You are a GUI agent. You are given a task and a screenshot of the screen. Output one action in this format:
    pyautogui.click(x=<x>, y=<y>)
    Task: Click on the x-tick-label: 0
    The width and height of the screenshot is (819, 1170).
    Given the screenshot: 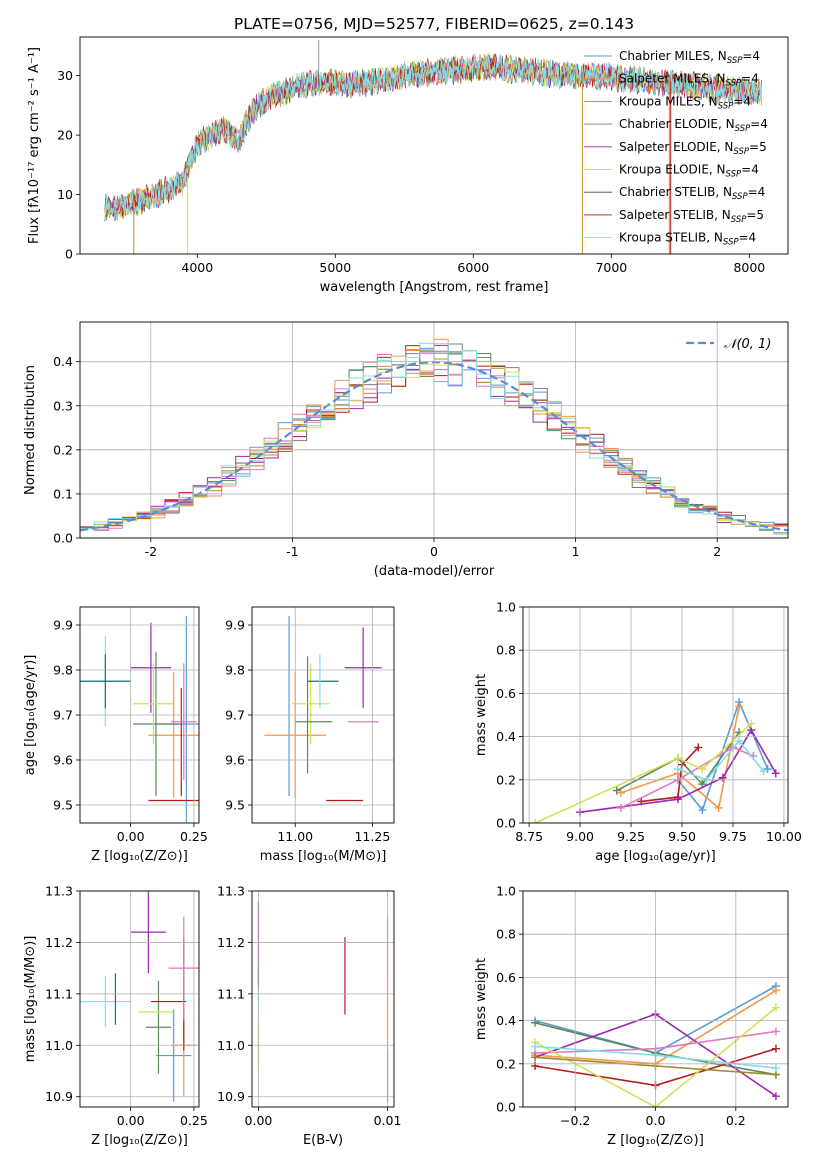 What is the action you would take?
    pyautogui.click(x=434, y=551)
    